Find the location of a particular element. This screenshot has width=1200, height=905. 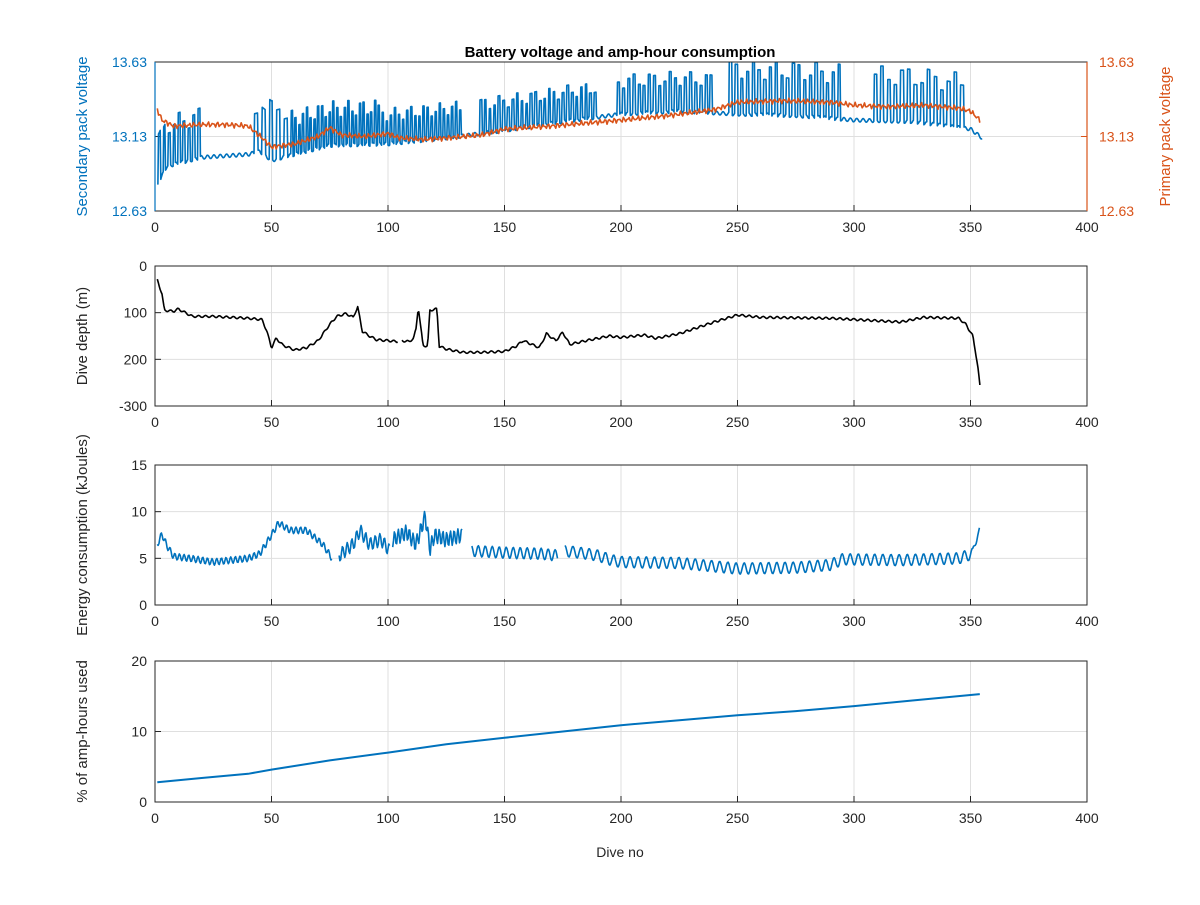

secondary-voltage-line is located at coordinates (569, 124).